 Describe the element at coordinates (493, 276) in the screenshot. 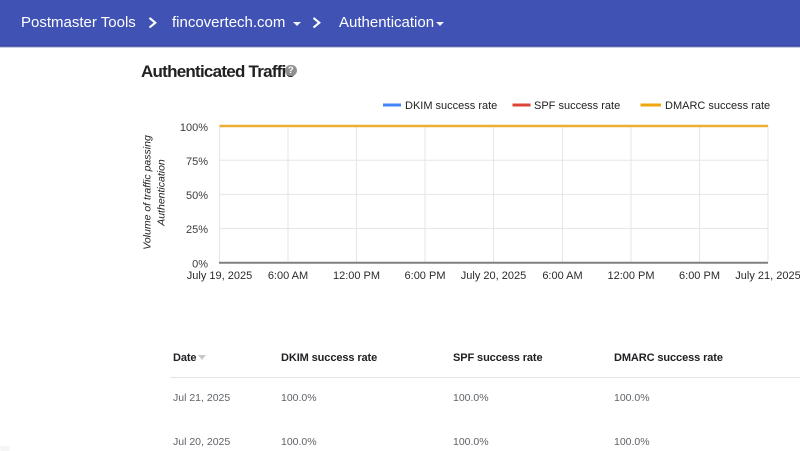

I see `svg-text: July 20, 2025` at that location.